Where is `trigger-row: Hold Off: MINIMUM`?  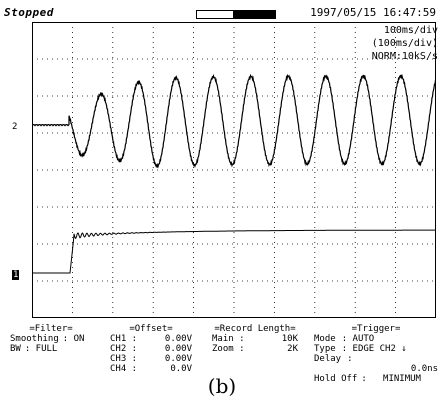 trigger-row: Hold Off: MINIMUM is located at coordinates (367, 379).